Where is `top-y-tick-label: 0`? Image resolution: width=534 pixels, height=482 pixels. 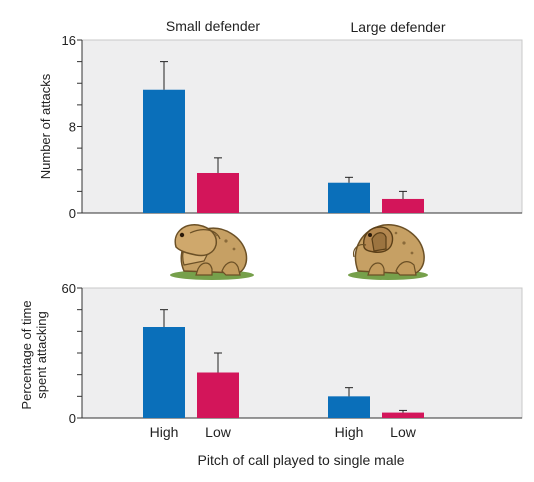 top-y-tick-label: 0 is located at coordinates (72, 213).